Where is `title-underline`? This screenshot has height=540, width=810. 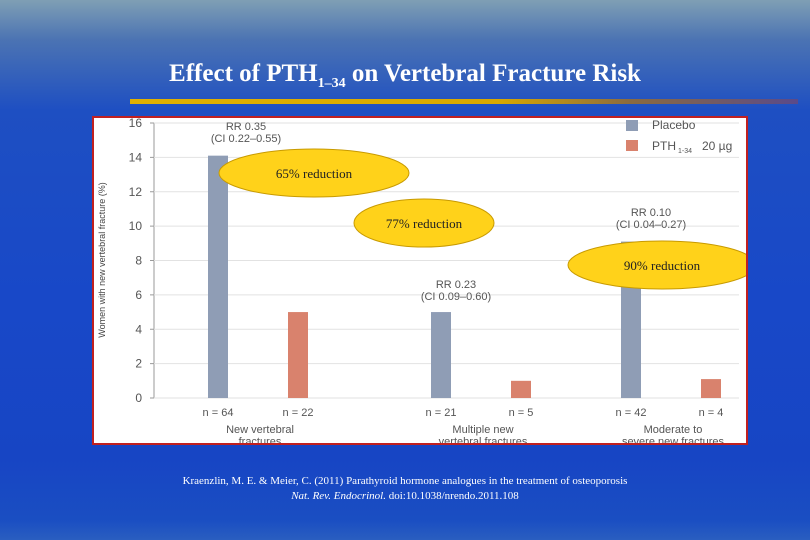
title-underline is located at coordinates (464, 101).